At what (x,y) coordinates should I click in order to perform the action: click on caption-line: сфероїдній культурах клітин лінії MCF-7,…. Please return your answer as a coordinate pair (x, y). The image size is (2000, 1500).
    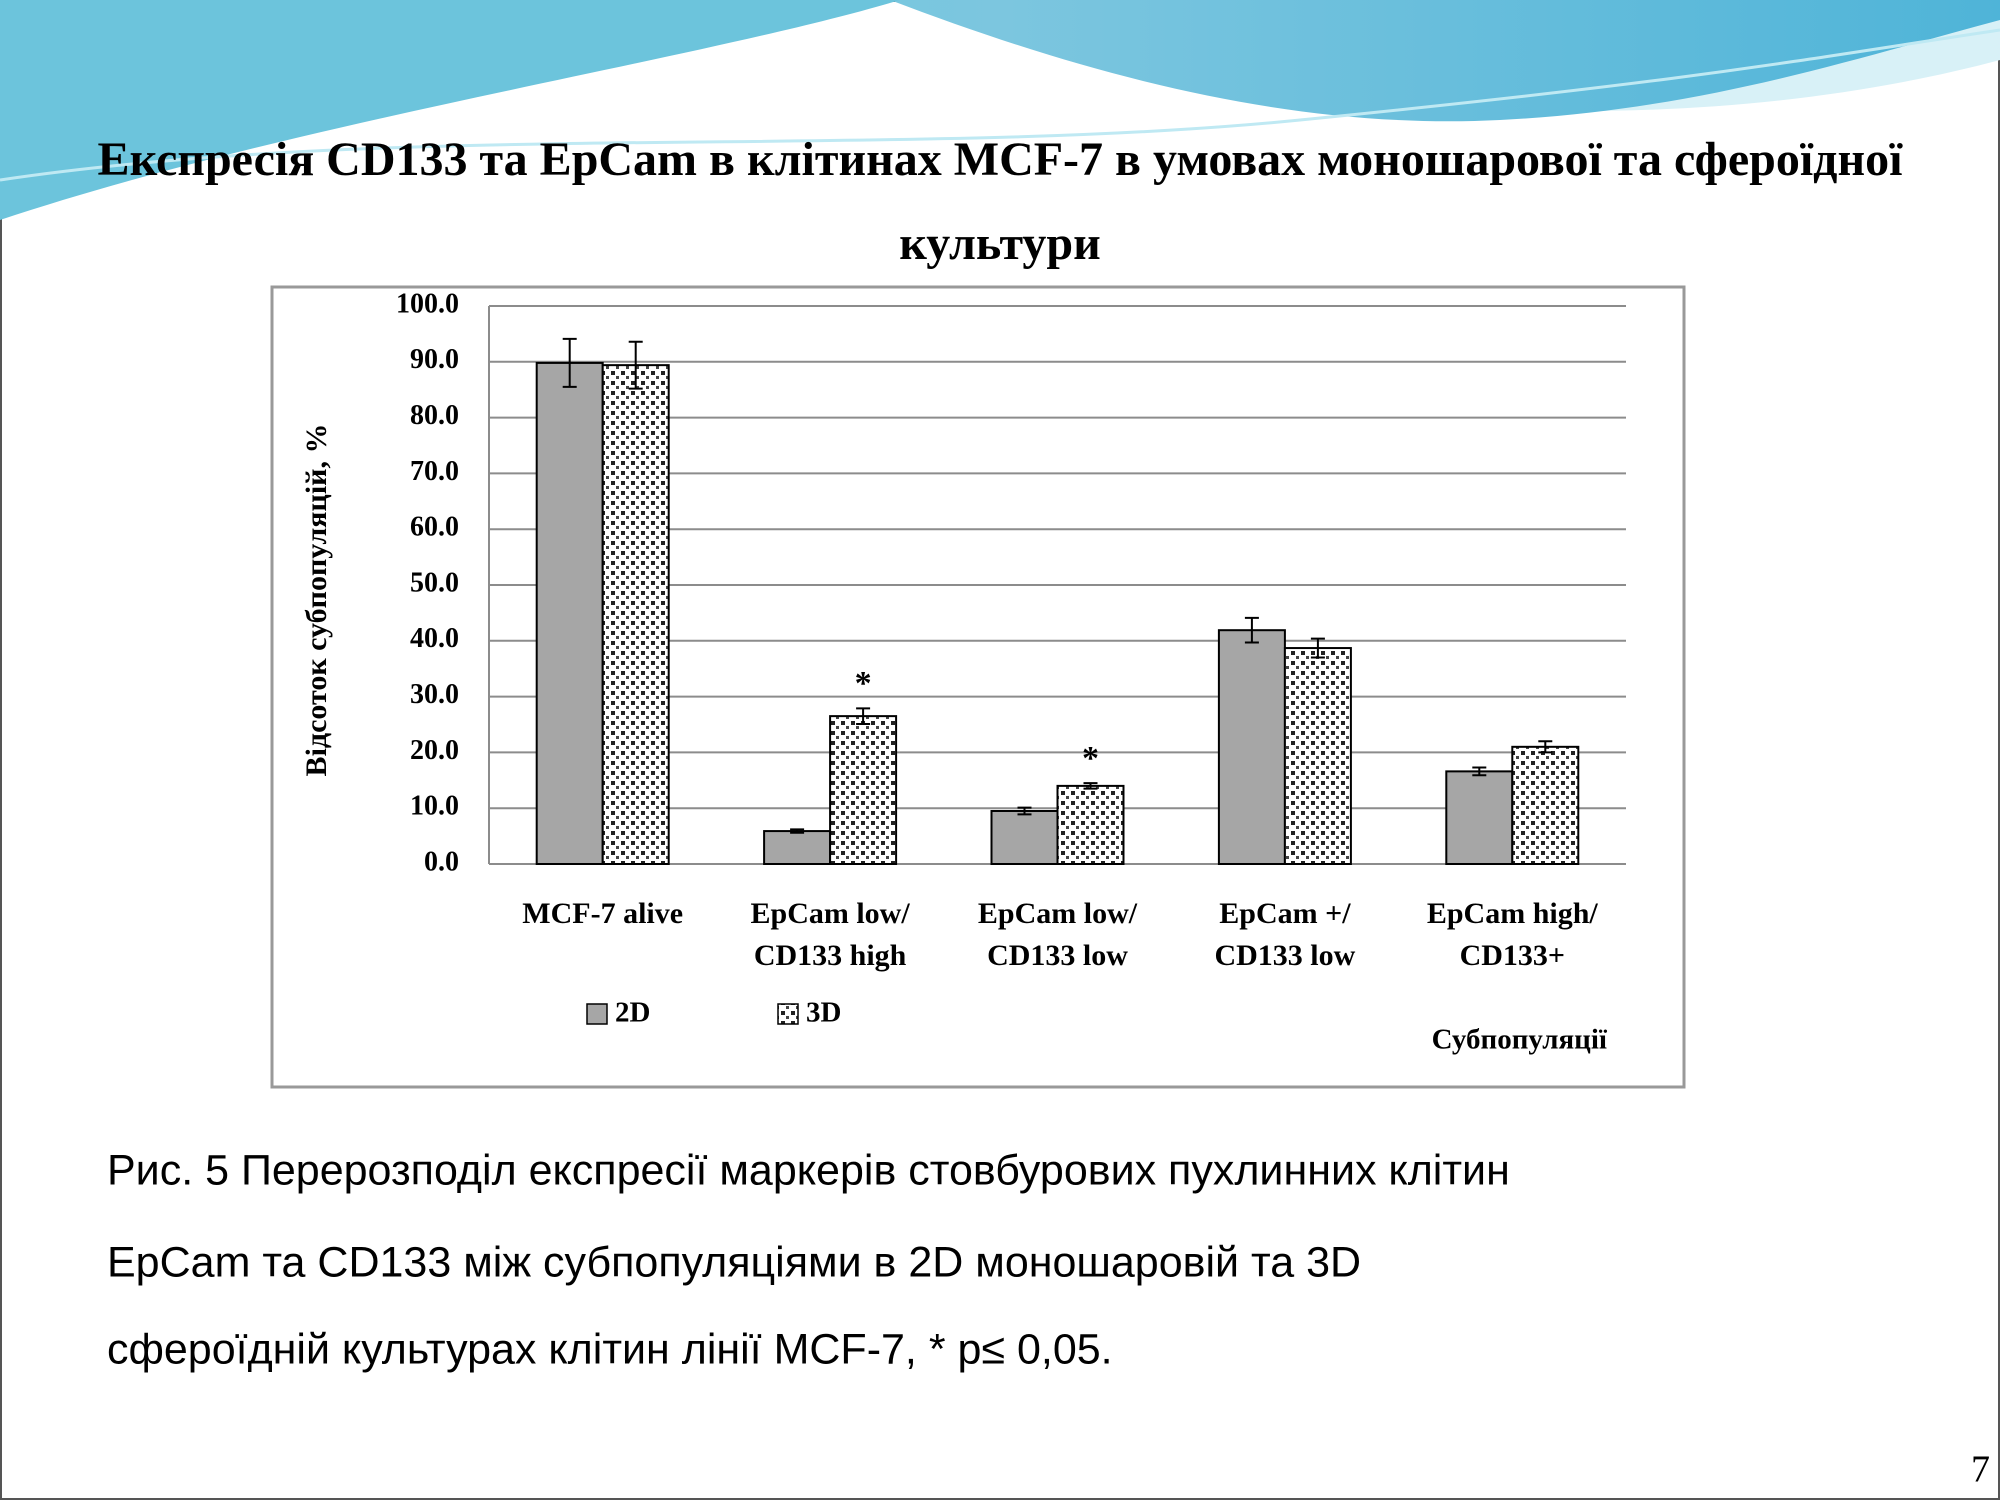
    Looking at the image, I should click on (610, 1349).